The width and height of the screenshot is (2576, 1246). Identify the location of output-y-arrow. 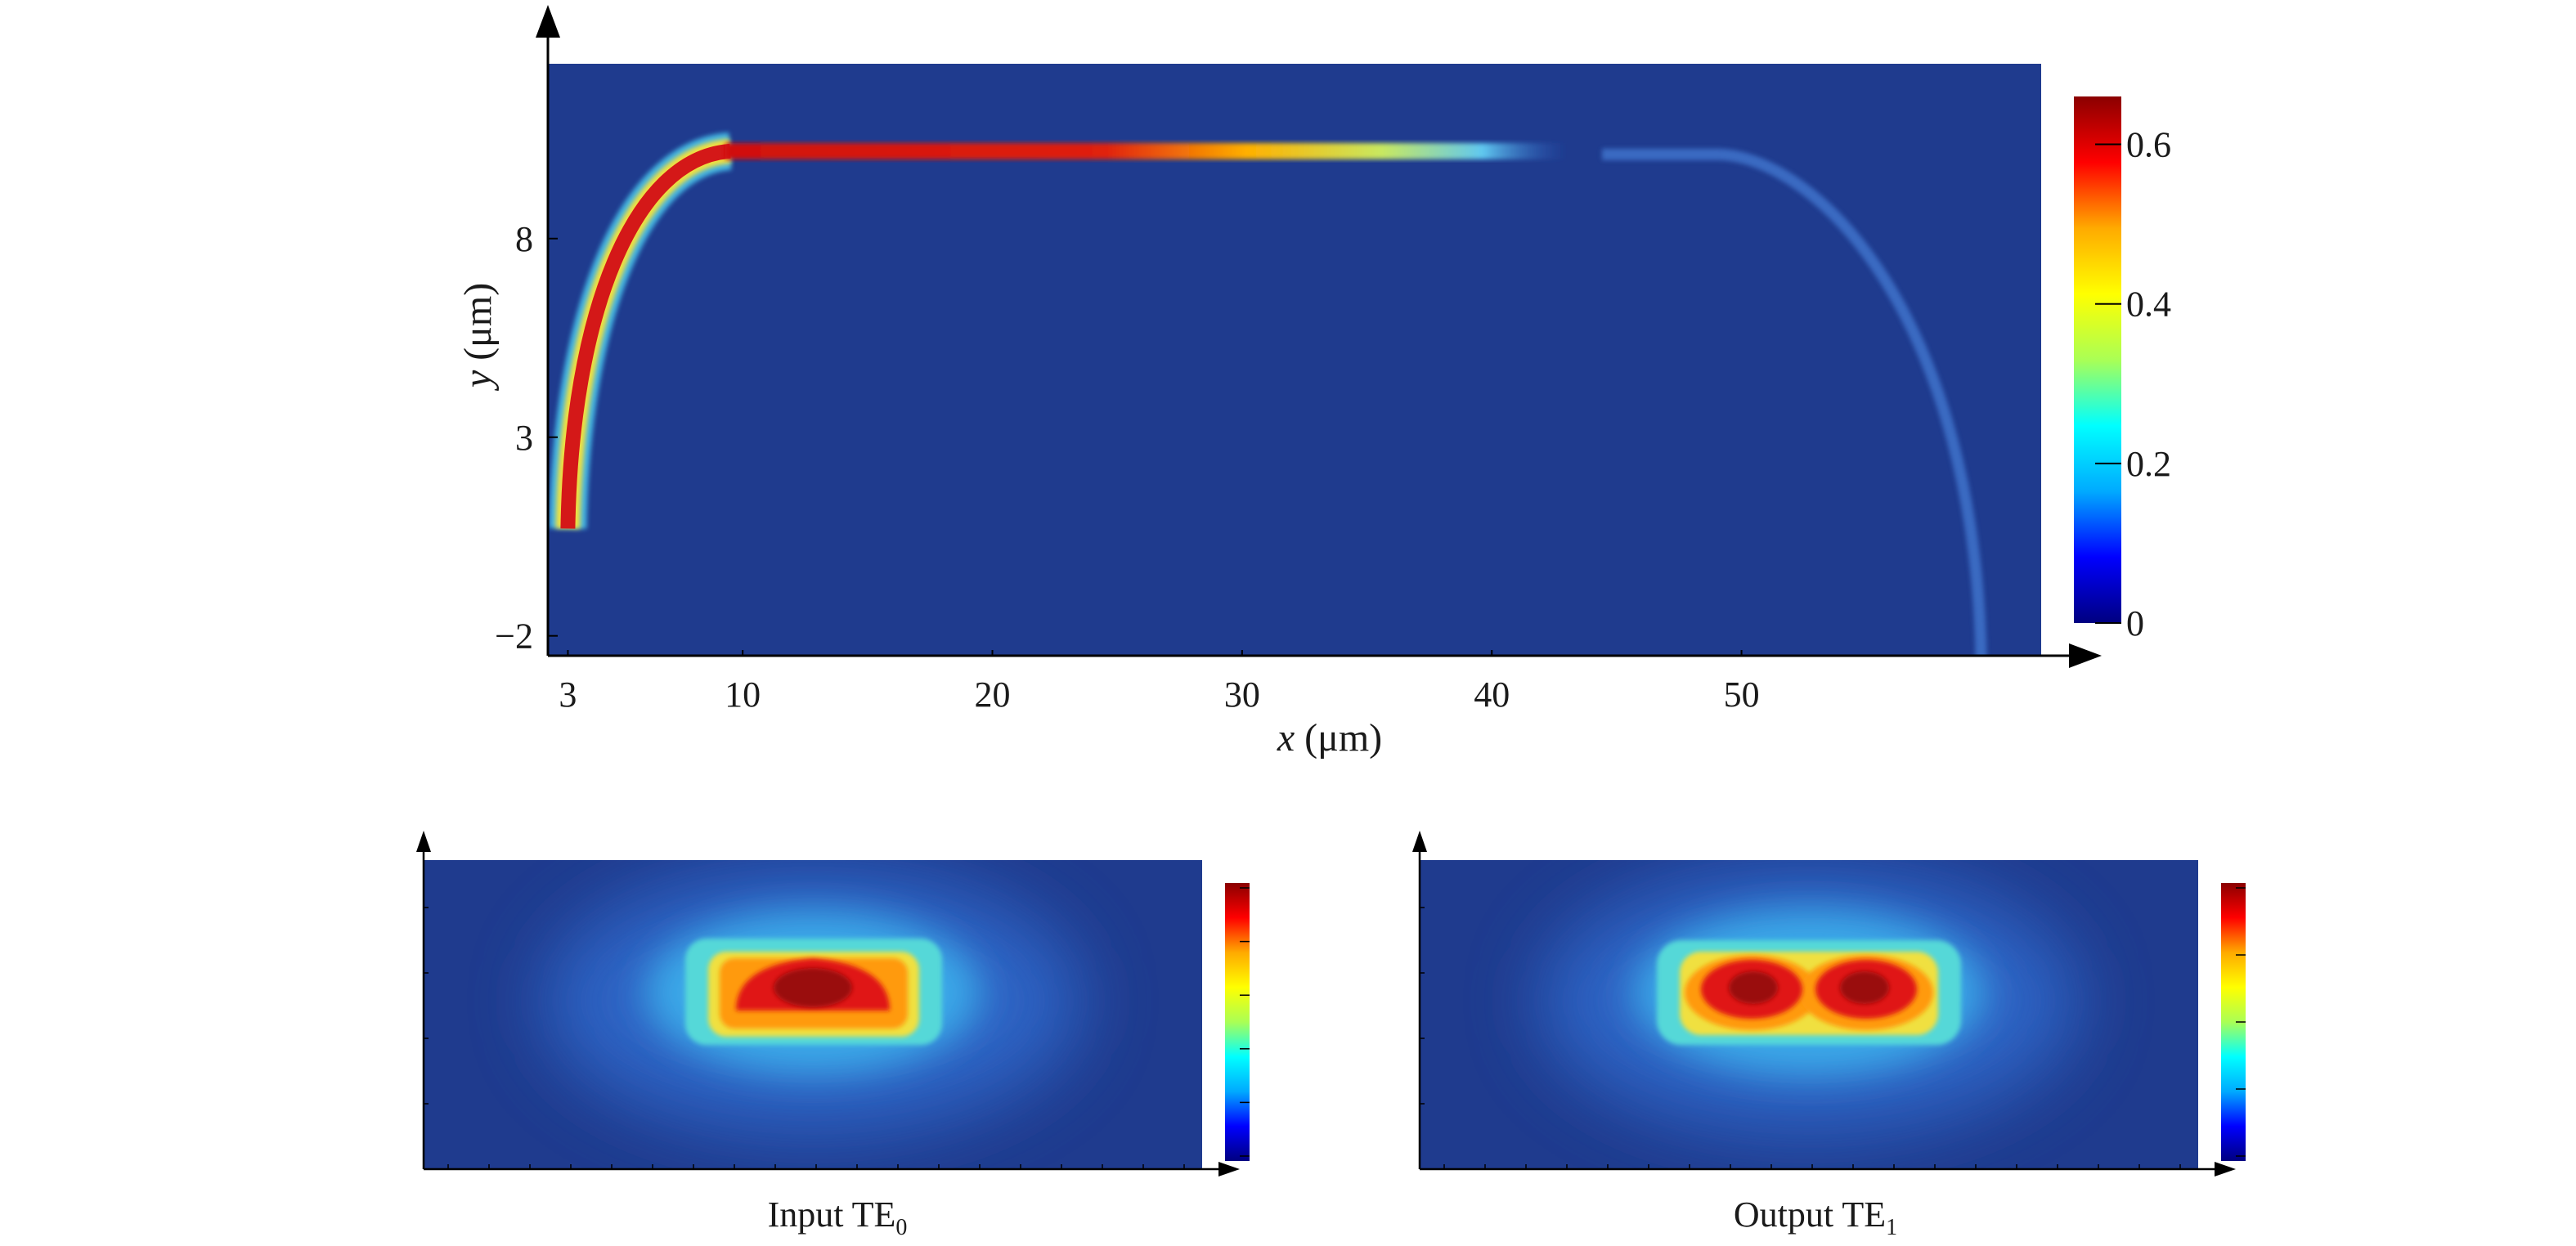
(1419, 841).